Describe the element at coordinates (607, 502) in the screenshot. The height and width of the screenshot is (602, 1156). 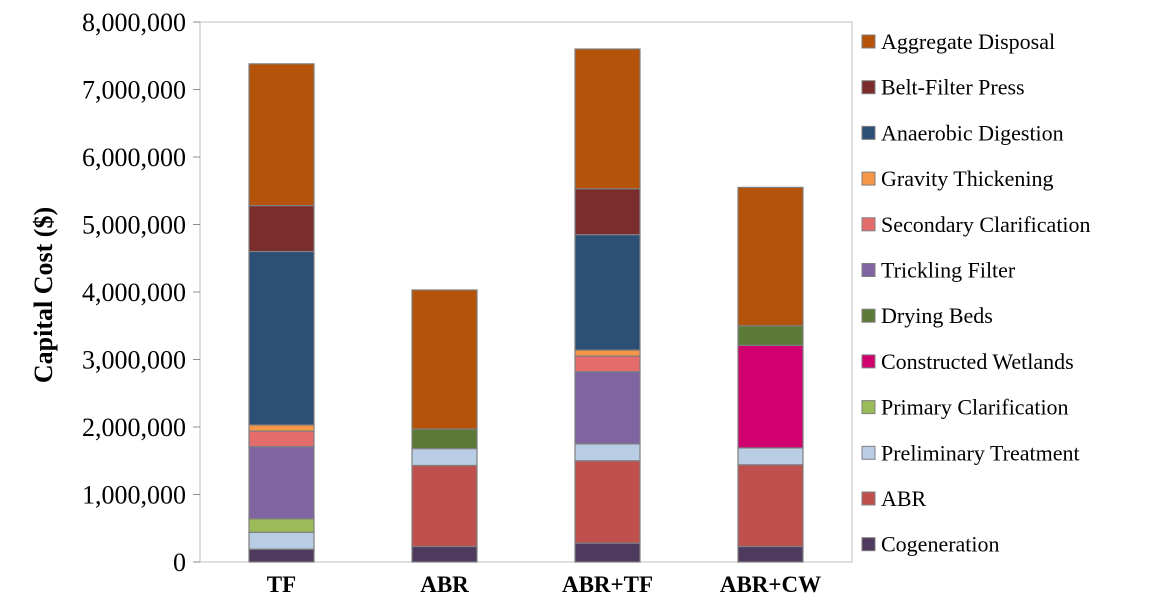
I see `bar-segment-abr-tf-abr` at that location.